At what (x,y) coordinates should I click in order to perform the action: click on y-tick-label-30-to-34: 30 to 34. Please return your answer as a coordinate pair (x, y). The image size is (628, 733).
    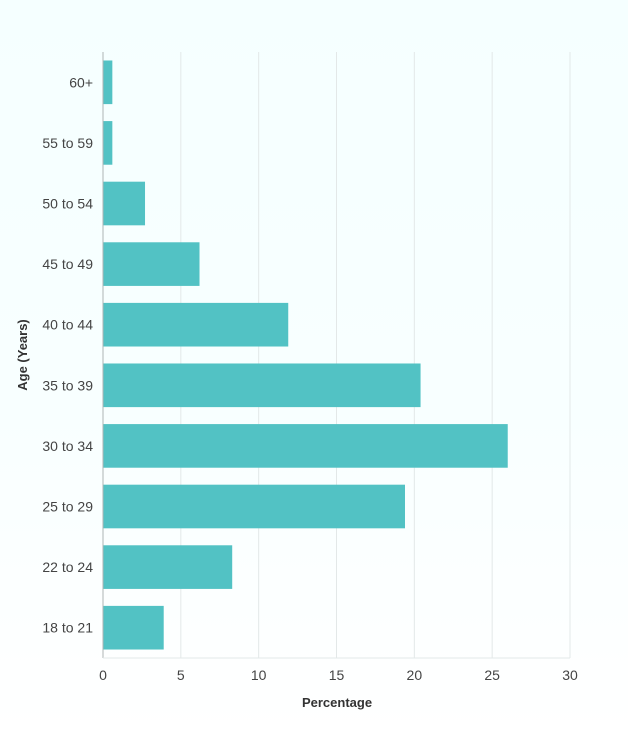
    Looking at the image, I should click on (67, 446).